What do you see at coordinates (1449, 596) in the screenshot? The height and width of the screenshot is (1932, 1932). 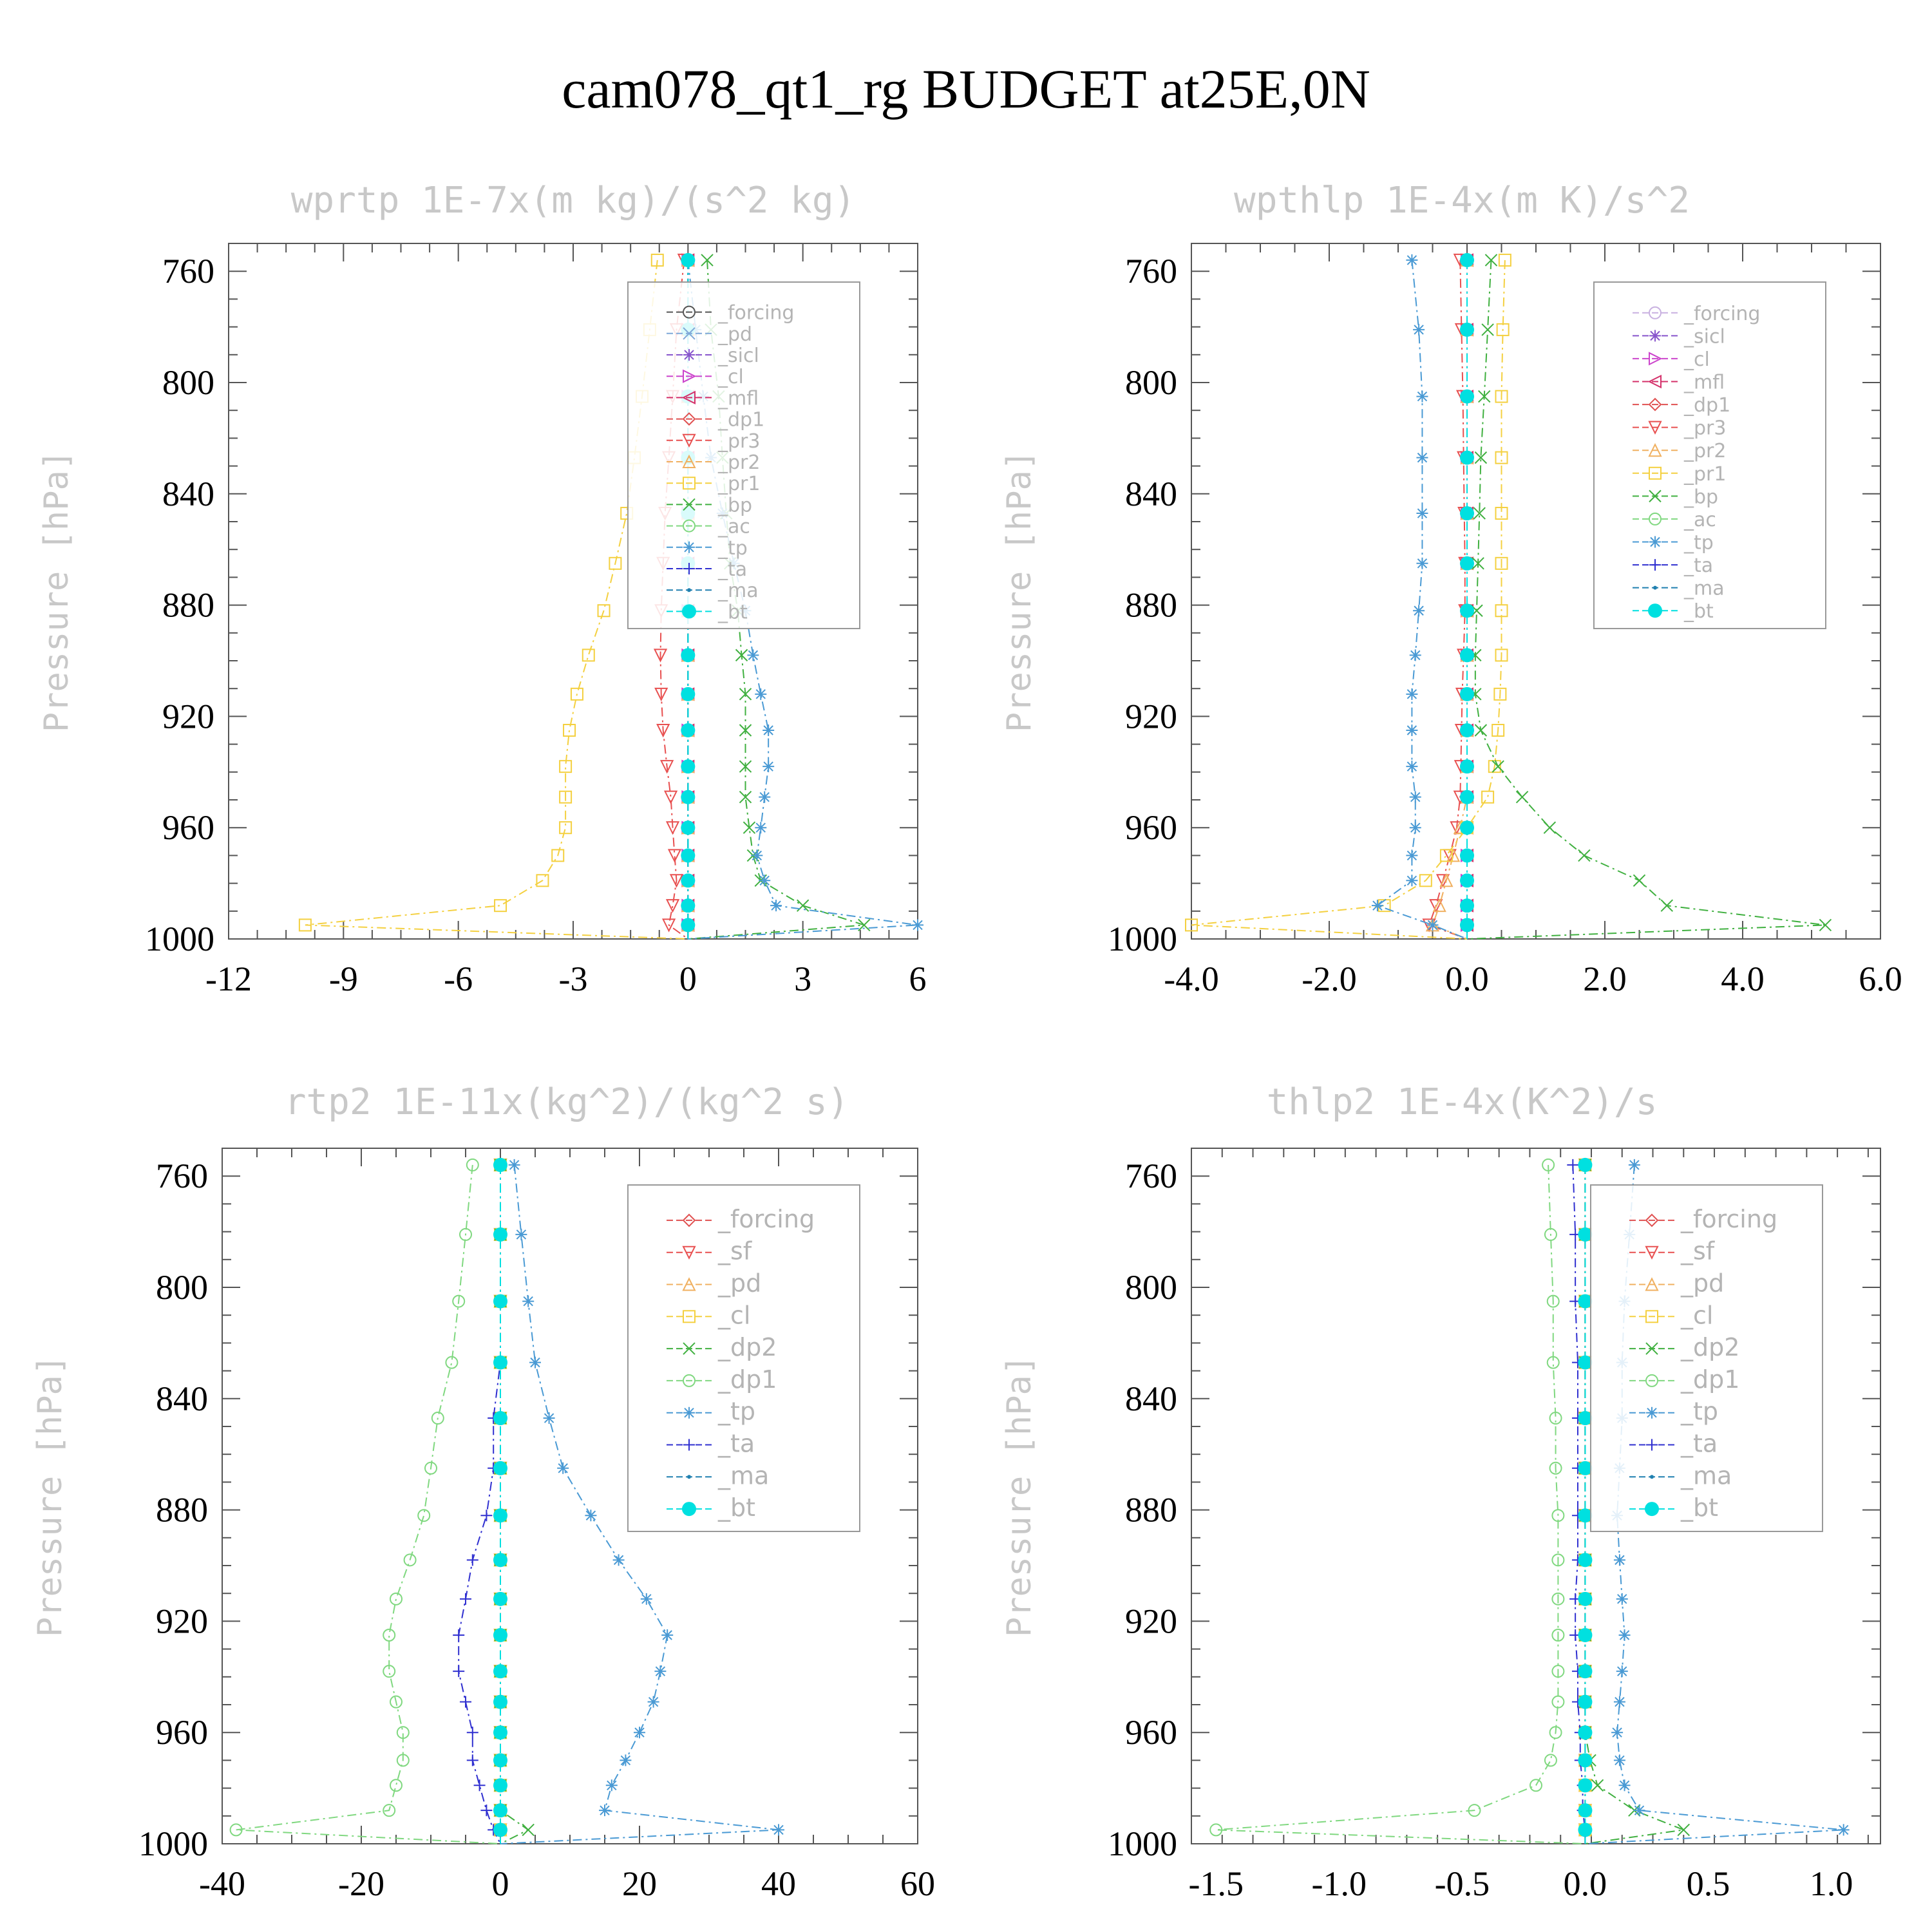 I see `series-pr2` at bounding box center [1449, 596].